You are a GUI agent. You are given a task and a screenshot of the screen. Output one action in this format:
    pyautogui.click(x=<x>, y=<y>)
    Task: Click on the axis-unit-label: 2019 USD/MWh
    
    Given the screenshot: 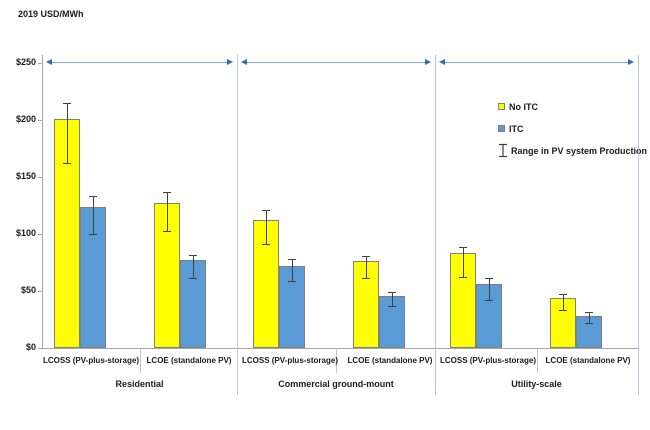 What is the action you would take?
    pyautogui.click(x=51, y=14)
    